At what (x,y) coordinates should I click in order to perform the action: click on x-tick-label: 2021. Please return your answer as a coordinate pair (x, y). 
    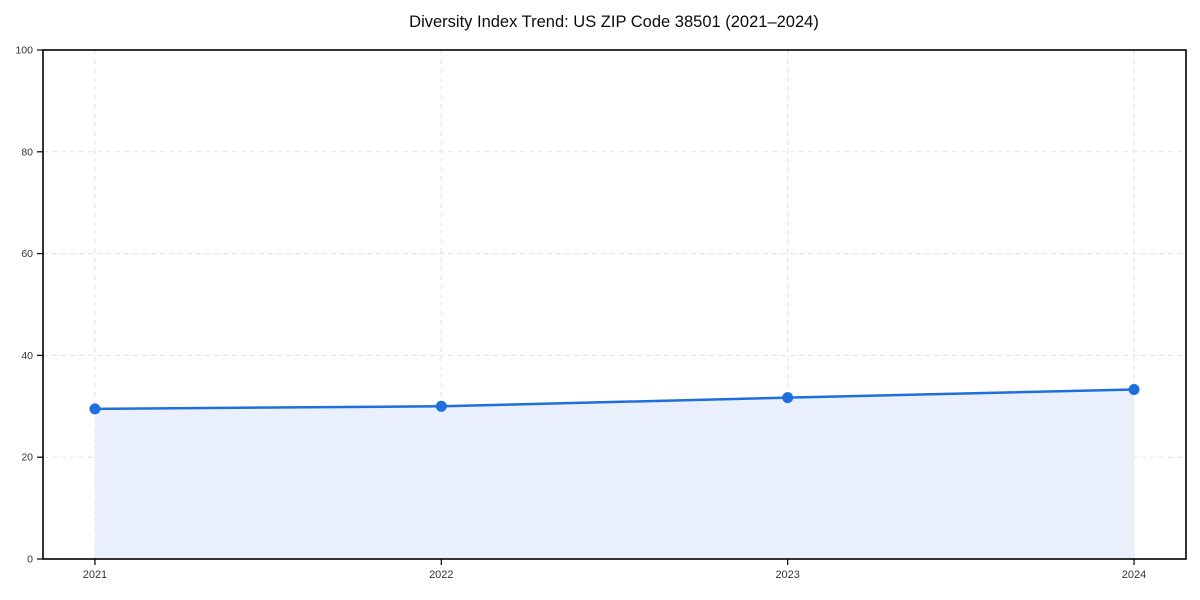
    Looking at the image, I should click on (95, 575).